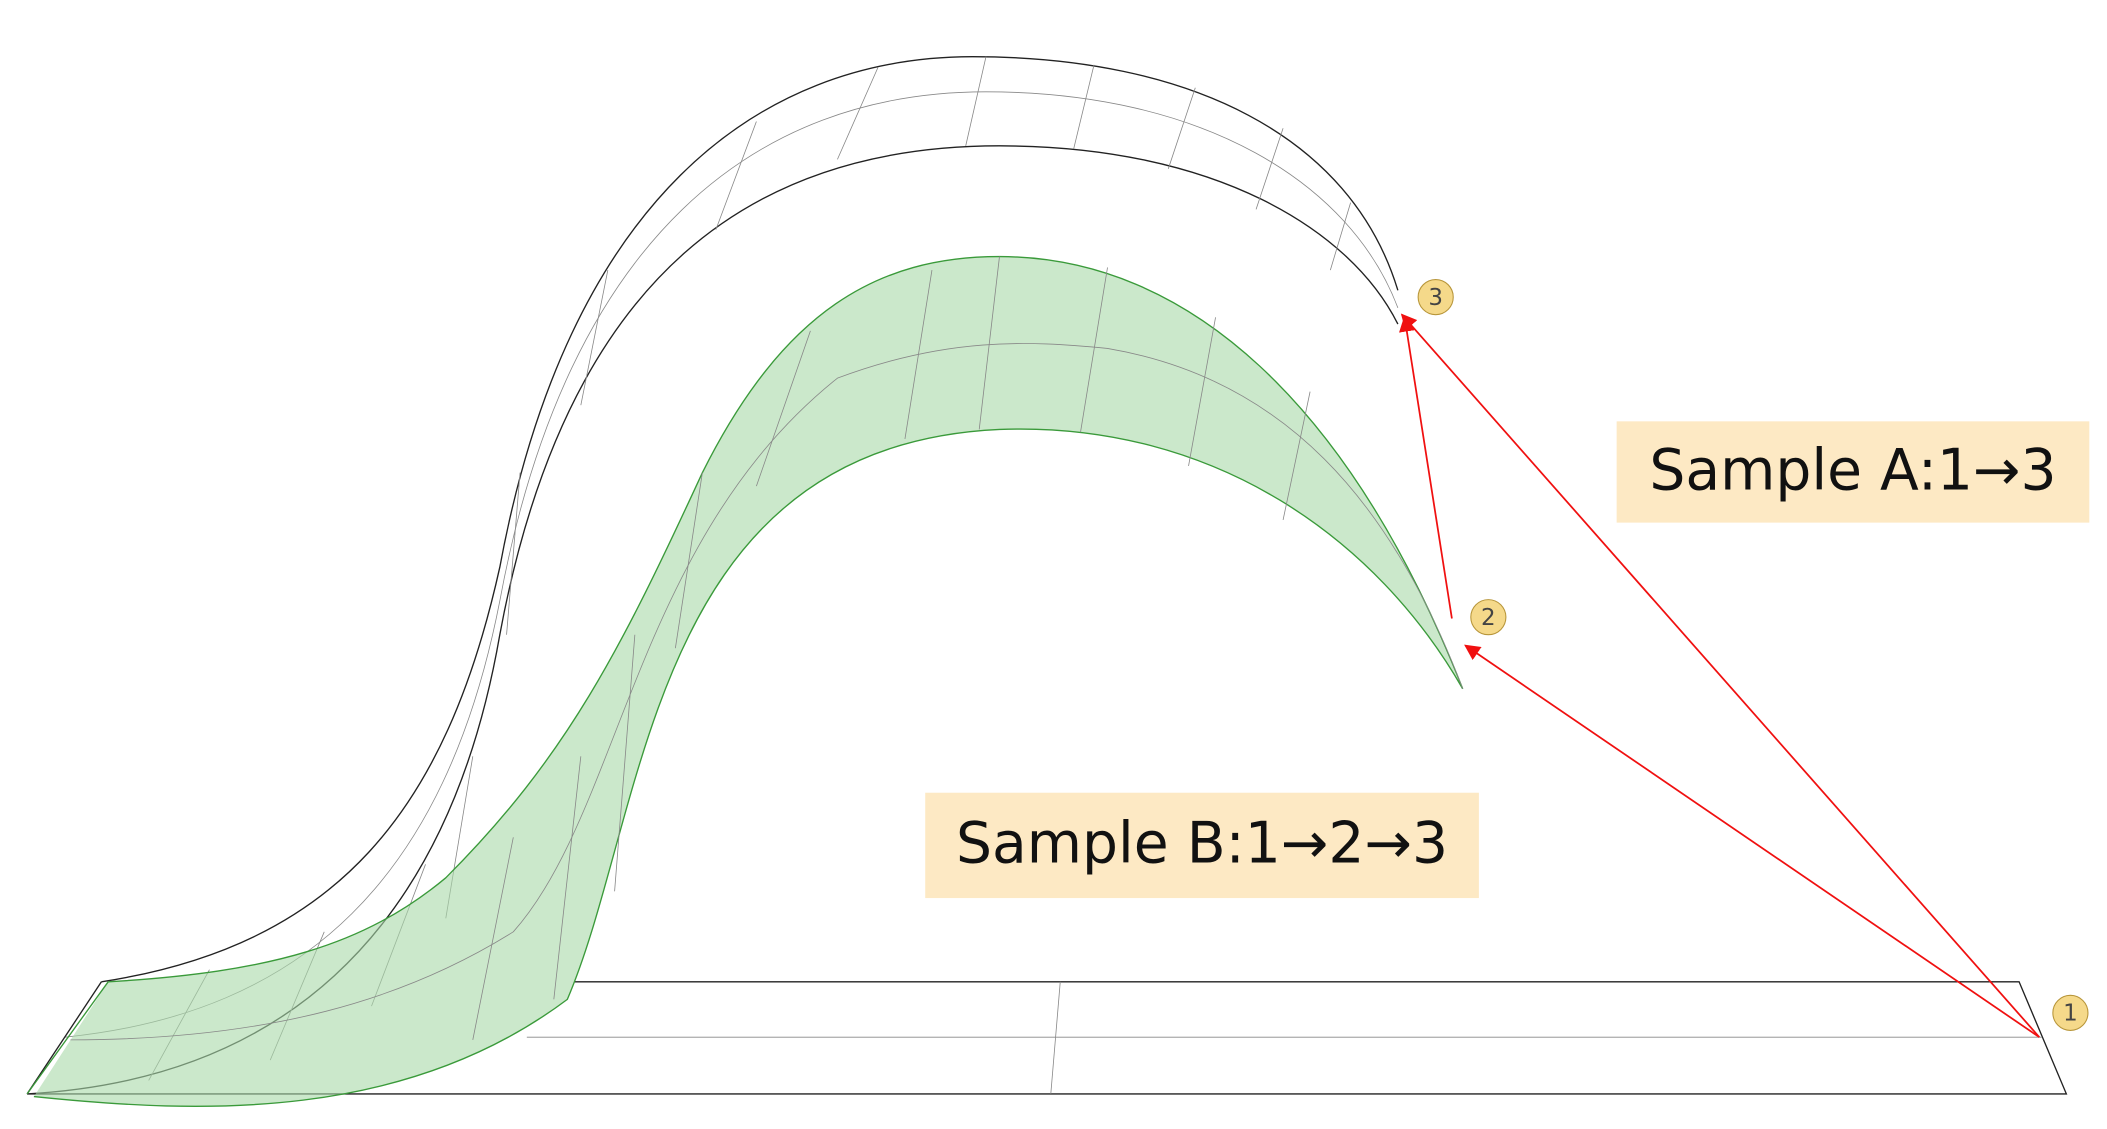  Describe the element at coordinates (1202, 843) in the screenshot. I see `label-b: Sample B:1→2→3` at that location.